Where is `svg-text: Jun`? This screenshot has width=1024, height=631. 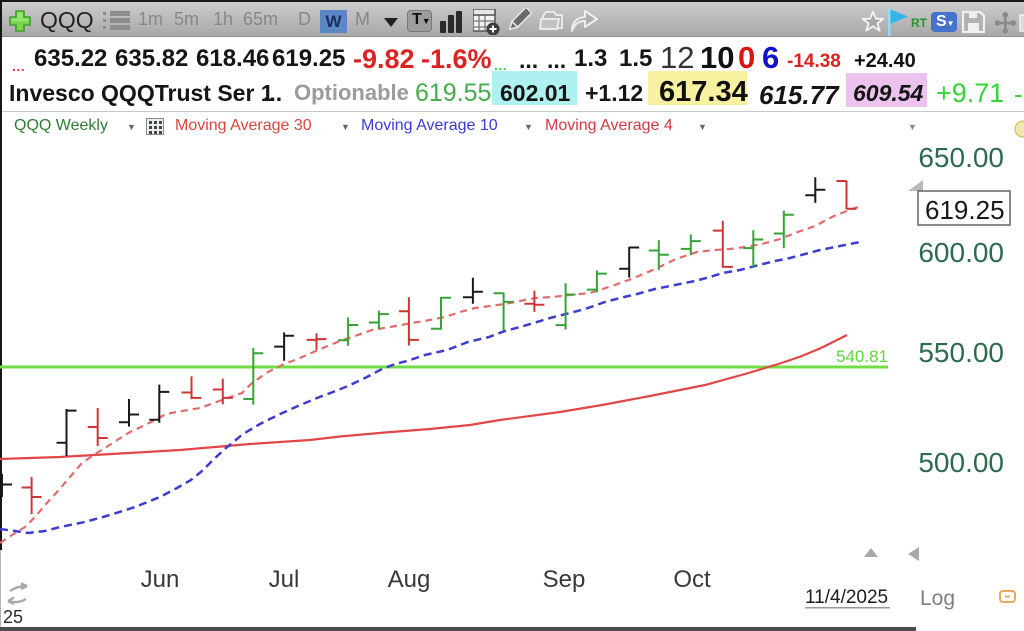 svg-text: Jun is located at coordinates (160, 579).